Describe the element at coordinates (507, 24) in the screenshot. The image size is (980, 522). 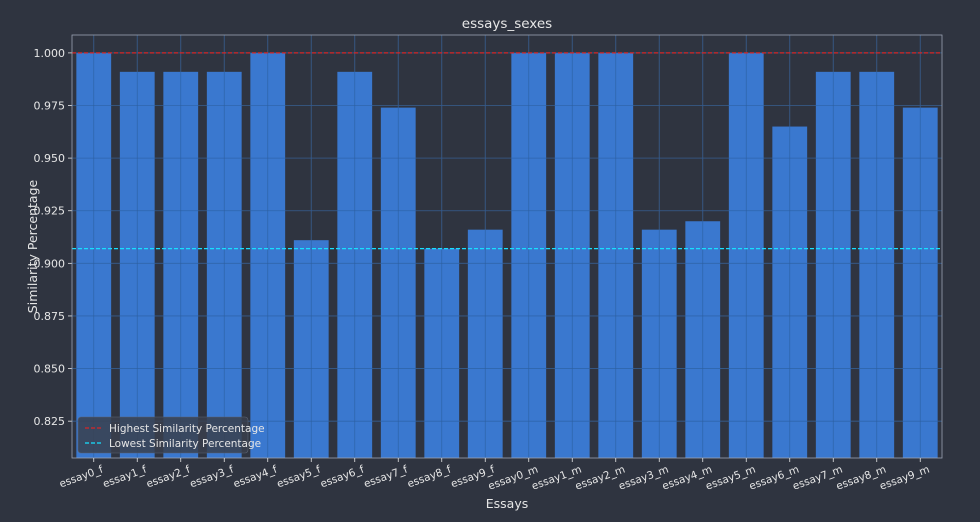
I see `chart-title: essays_sexes` at that location.